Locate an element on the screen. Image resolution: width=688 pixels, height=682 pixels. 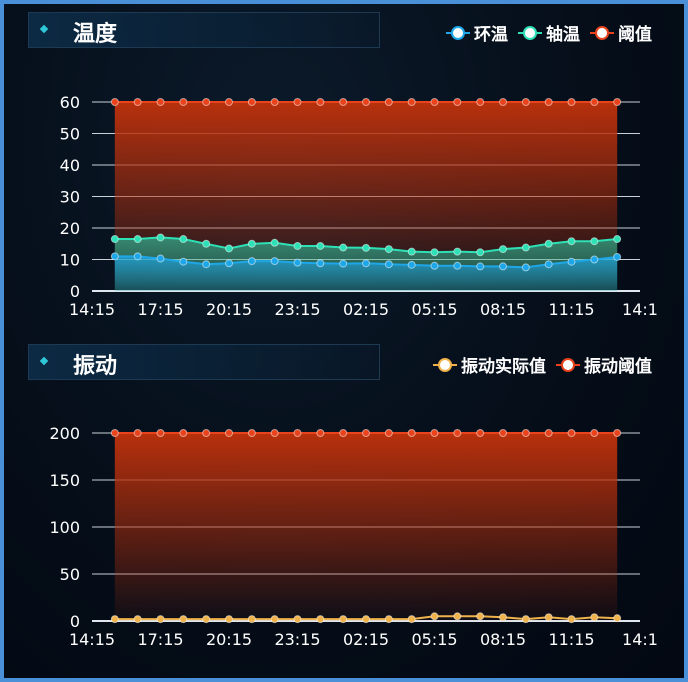
x-tick-label: 08:15 is located at coordinates (503, 639).